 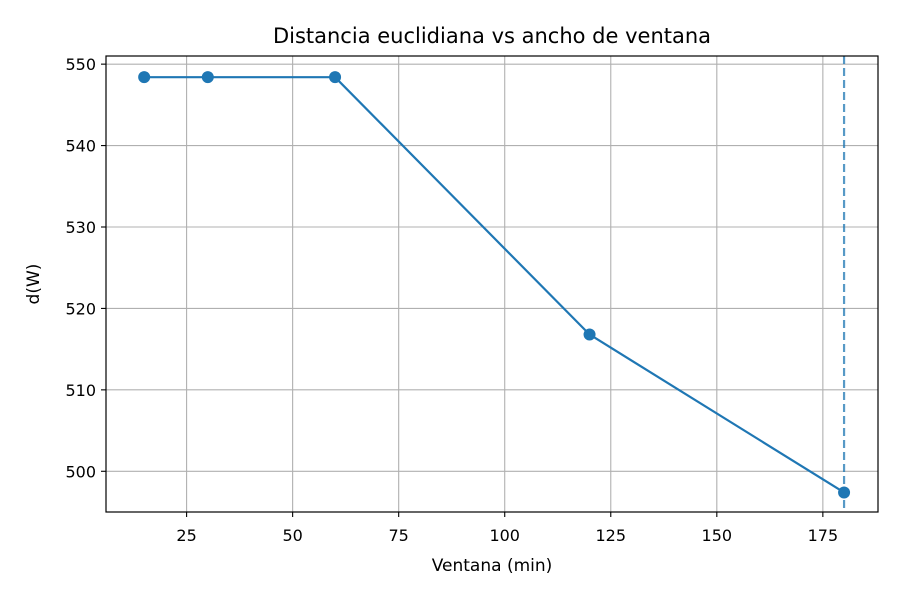 I want to click on x-tick-label: 150, so click(x=717, y=535).